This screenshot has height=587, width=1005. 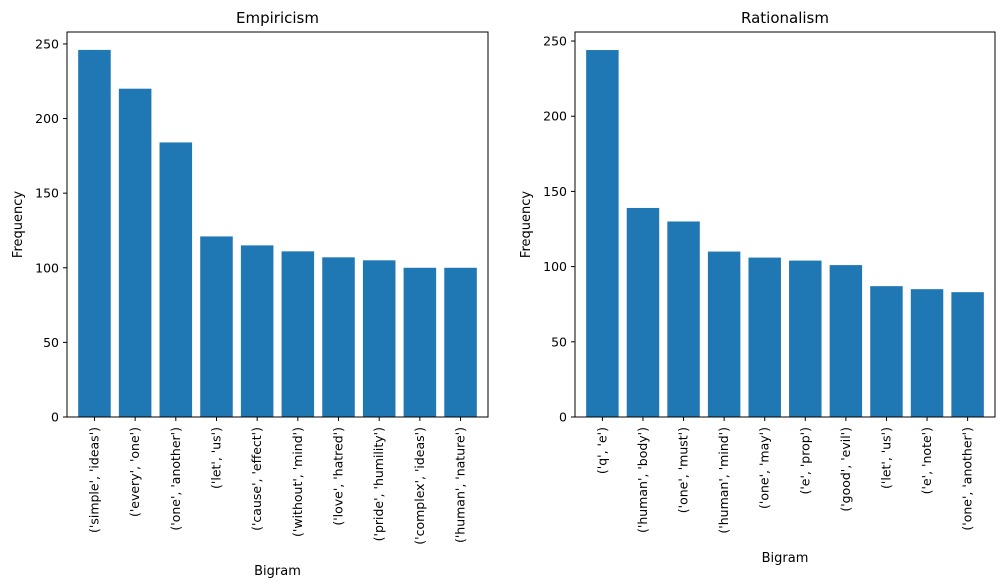 I want to click on x-tick-label: ('complex', 'ideas'), so click(x=419, y=486).